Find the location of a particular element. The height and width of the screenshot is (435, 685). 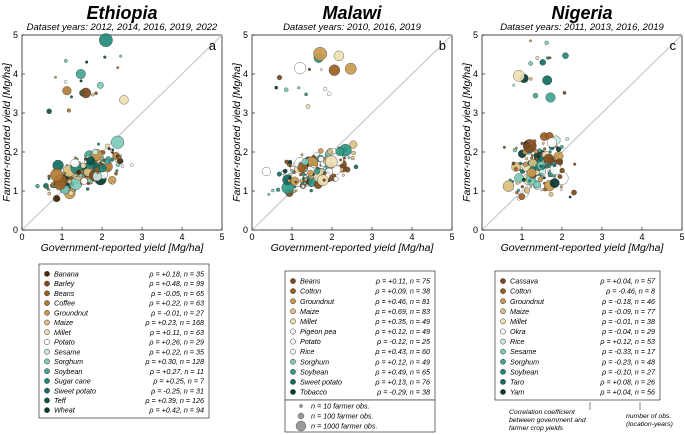

dataset-years: Dataset years: 2011, 2013, 2016, 2019 is located at coordinates (582, 27).